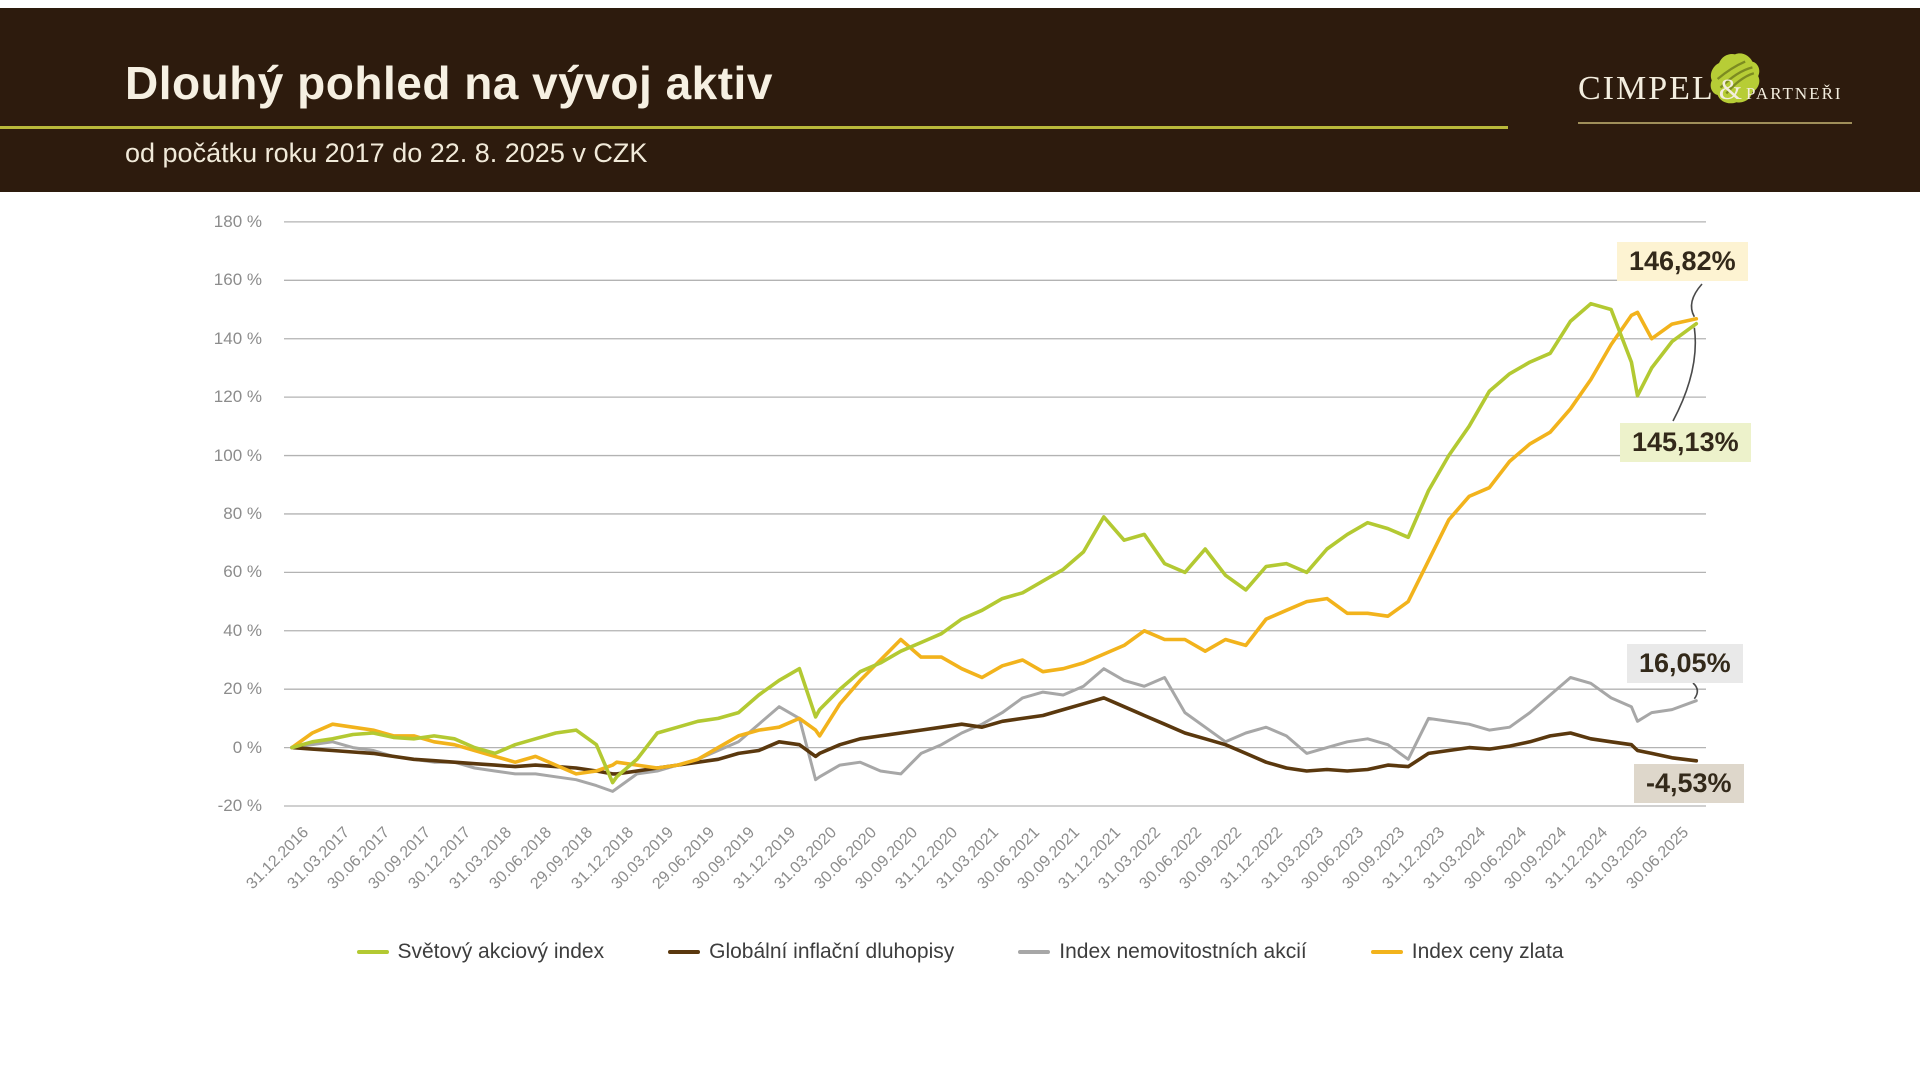 This screenshot has height=1080, width=1920. I want to click on logo-ampersand: &, so click(1730, 89).